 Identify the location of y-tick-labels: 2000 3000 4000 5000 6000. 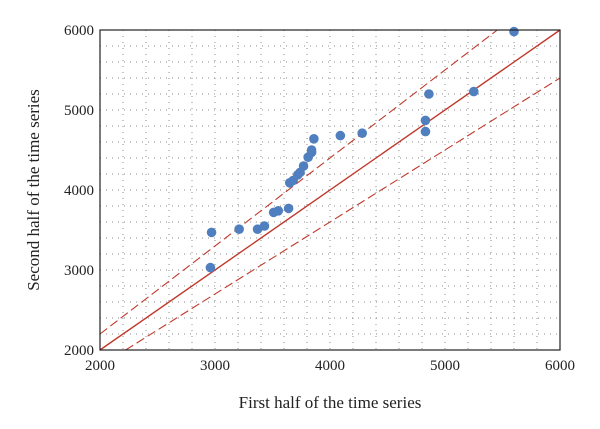
(79, 191).